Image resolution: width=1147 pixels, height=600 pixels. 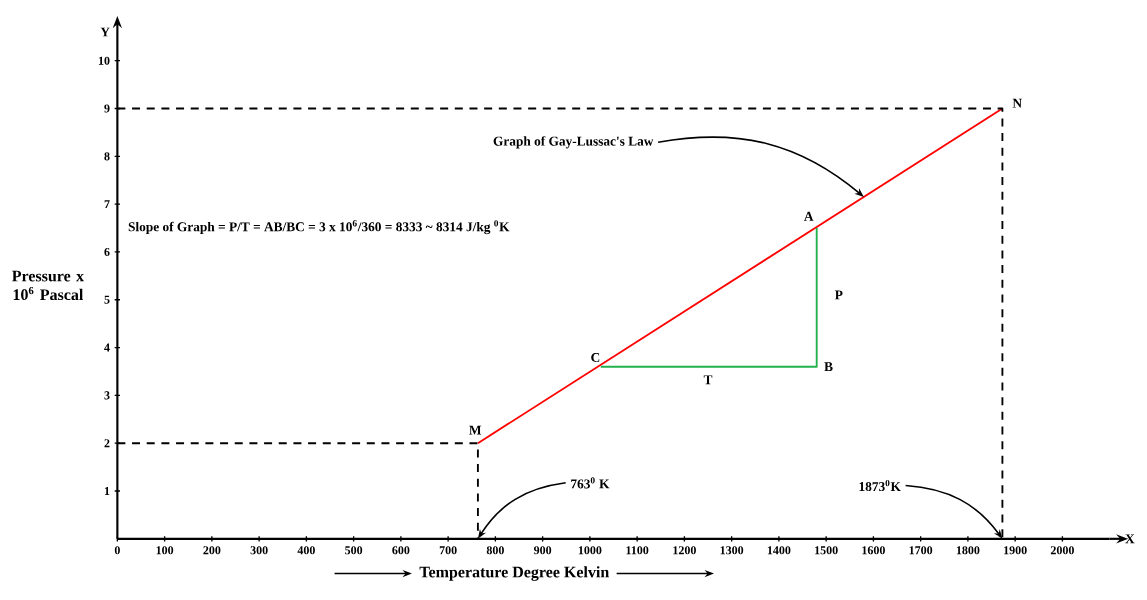 I want to click on x-tick-label: 1200, so click(x=684, y=550).